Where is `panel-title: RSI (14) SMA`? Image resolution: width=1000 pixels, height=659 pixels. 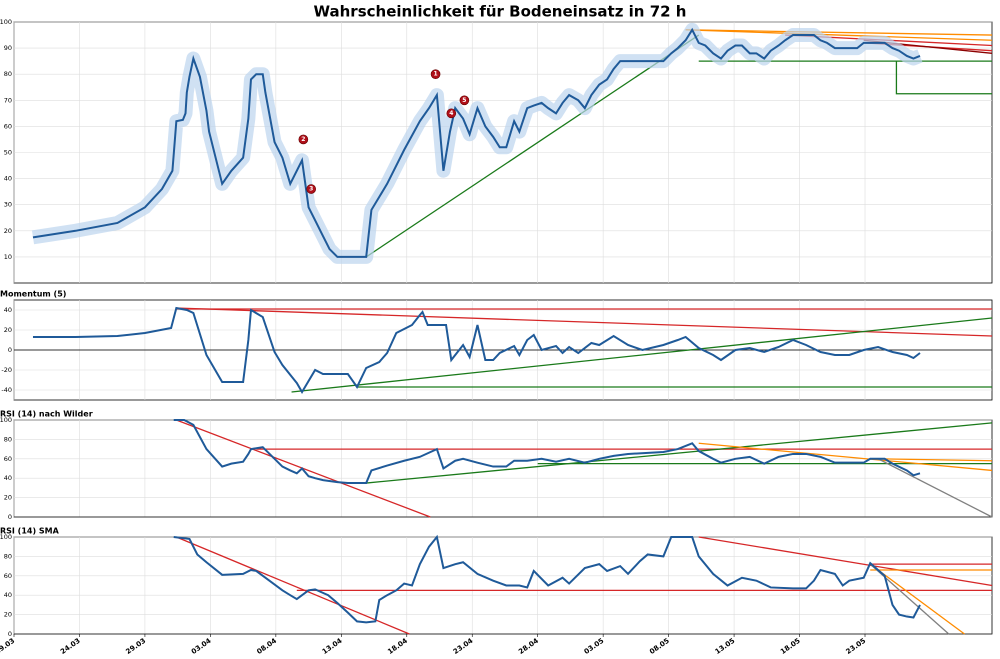
panel-title: RSI (14) SMA is located at coordinates (30, 531).